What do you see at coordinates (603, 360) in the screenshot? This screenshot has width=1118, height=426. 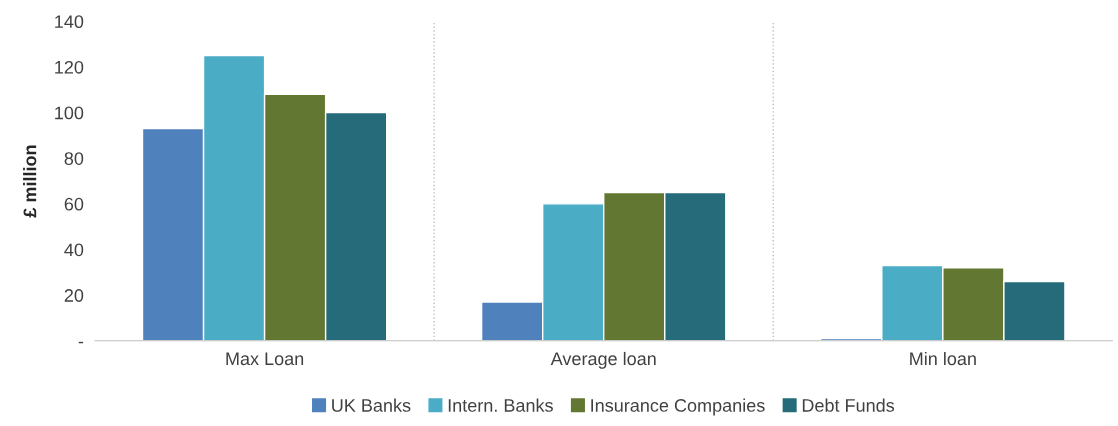 I see `x-tick-label: Average loan` at bounding box center [603, 360].